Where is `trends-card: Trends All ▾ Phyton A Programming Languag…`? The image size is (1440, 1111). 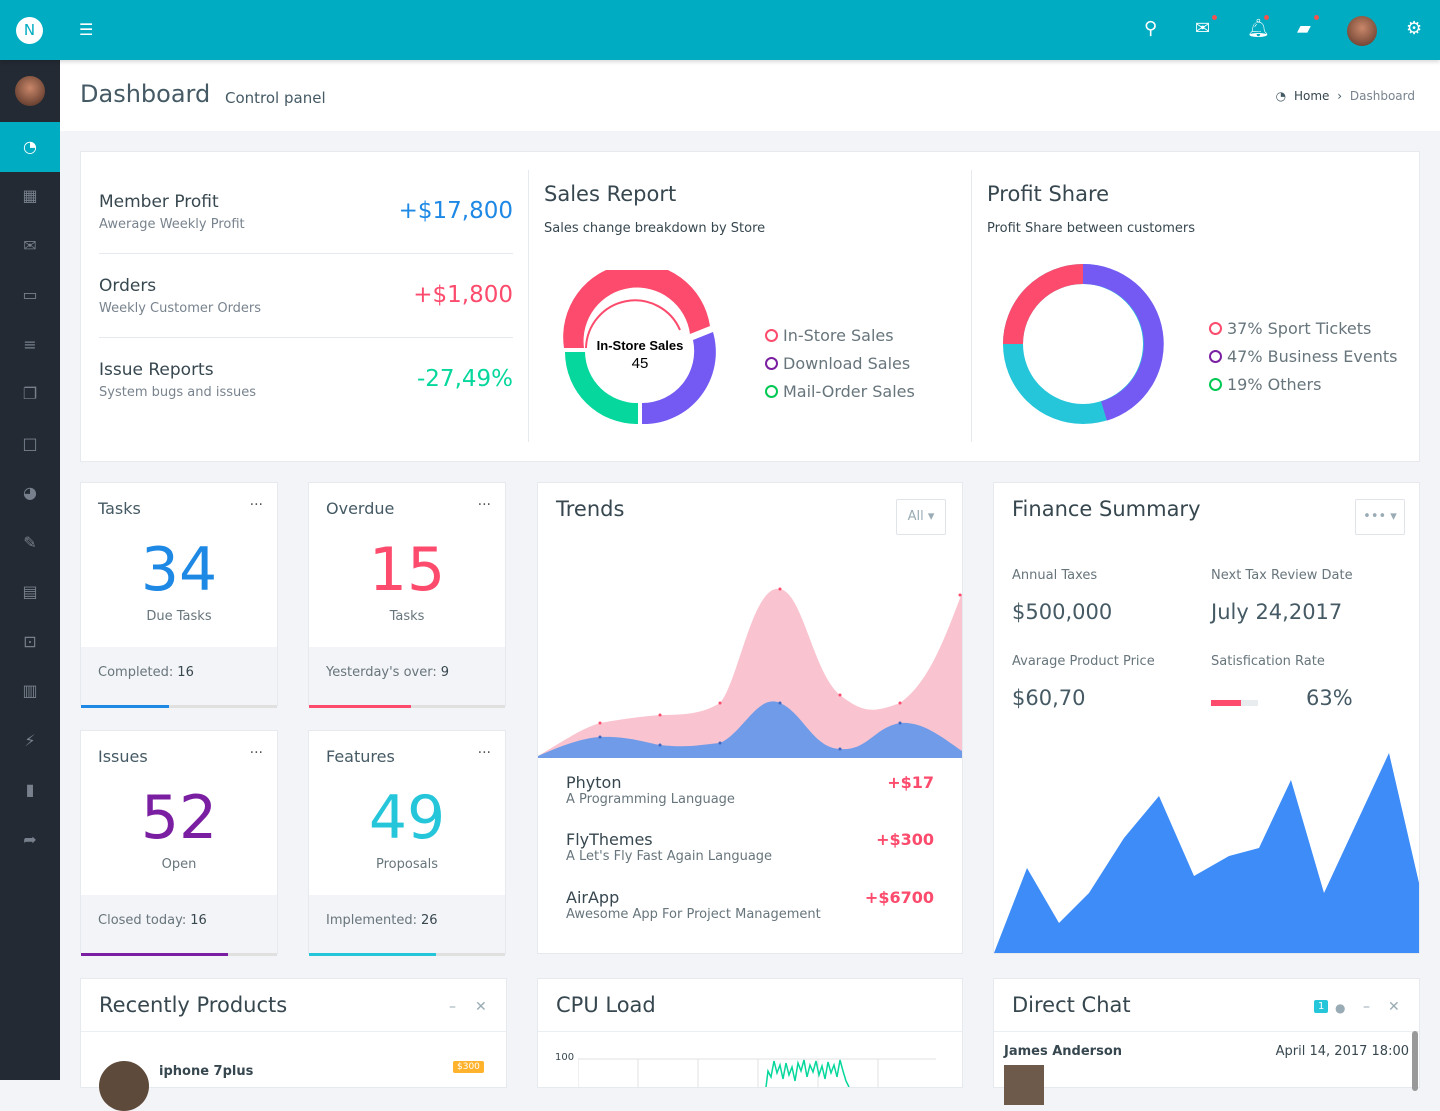 trends-card: Trends All ▾ Phyton A Programming Languag… is located at coordinates (750, 718).